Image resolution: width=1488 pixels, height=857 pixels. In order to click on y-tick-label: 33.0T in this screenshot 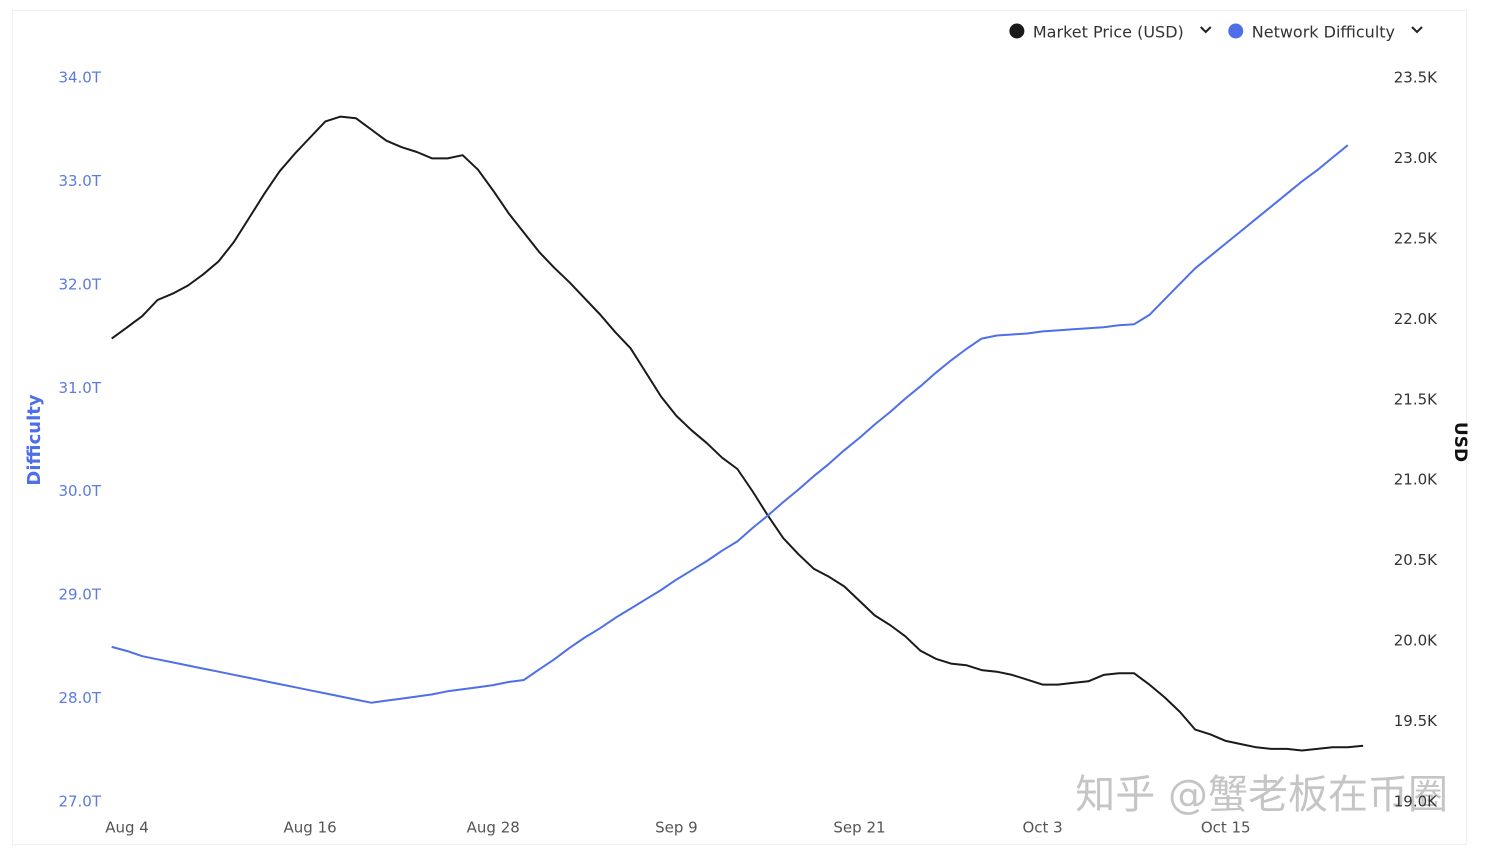, I will do `click(79, 181)`.